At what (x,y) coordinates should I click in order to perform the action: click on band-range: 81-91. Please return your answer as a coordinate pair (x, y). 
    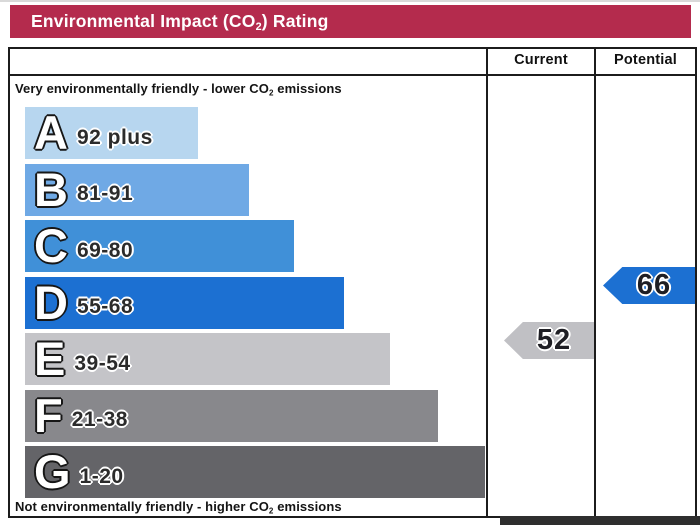
    Looking at the image, I should click on (105, 193).